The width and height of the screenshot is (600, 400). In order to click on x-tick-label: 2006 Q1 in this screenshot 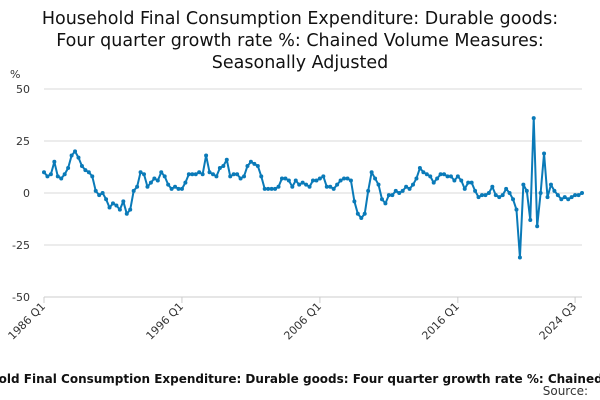, I will do `click(302, 321)`.